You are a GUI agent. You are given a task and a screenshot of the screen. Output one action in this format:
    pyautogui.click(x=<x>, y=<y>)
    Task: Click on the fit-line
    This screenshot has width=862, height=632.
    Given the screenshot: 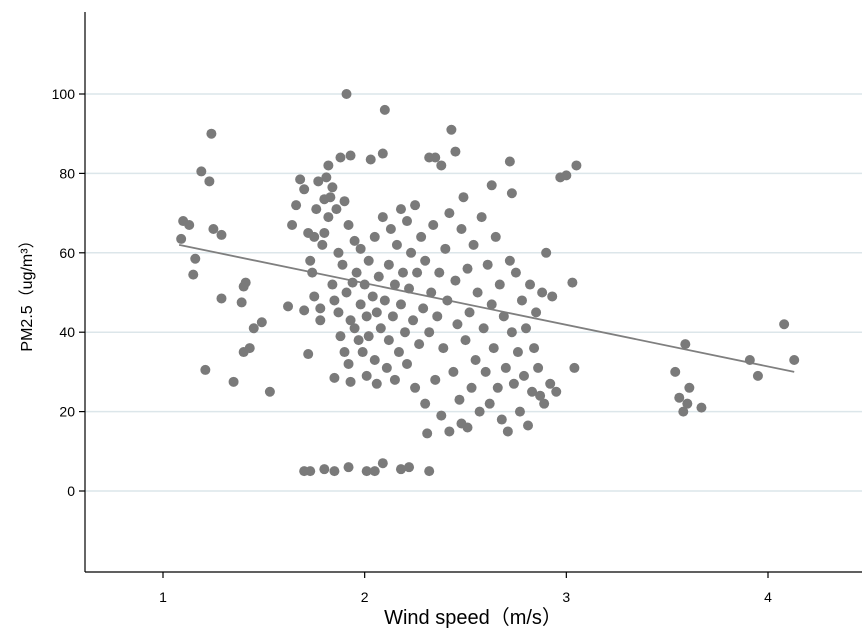 What is the action you would take?
    pyautogui.click(x=486, y=308)
    